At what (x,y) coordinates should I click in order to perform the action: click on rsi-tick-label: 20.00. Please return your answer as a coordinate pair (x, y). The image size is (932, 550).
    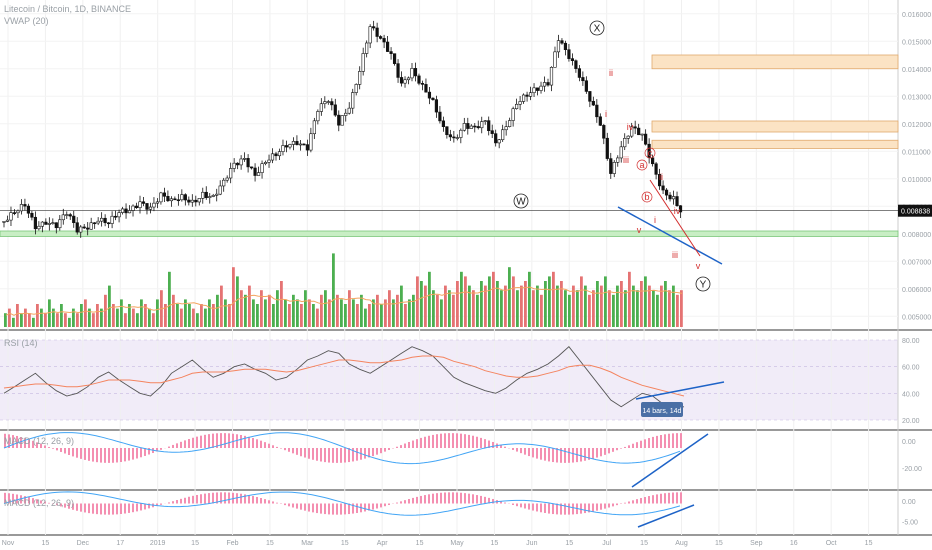
    Looking at the image, I should click on (911, 421).